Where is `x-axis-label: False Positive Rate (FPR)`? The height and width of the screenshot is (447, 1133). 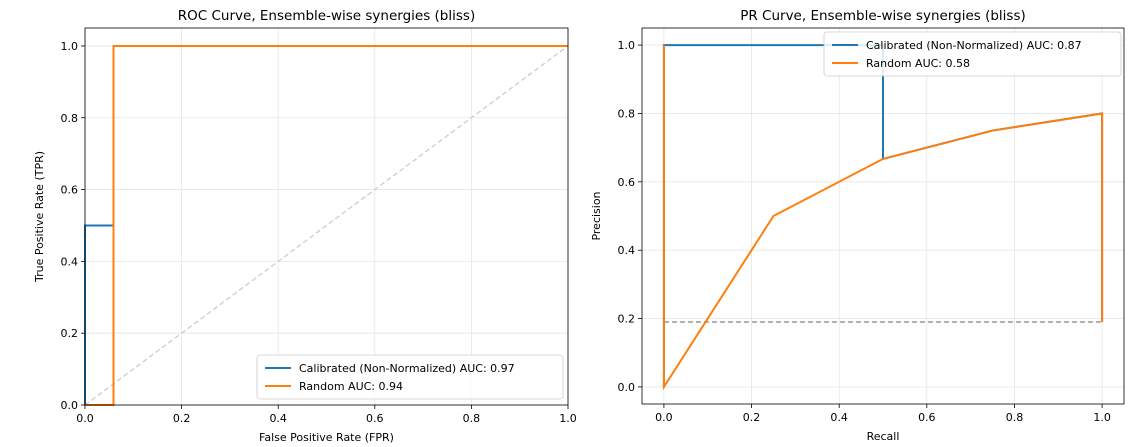
x-axis-label: False Positive Rate (FPR) is located at coordinates (326, 437).